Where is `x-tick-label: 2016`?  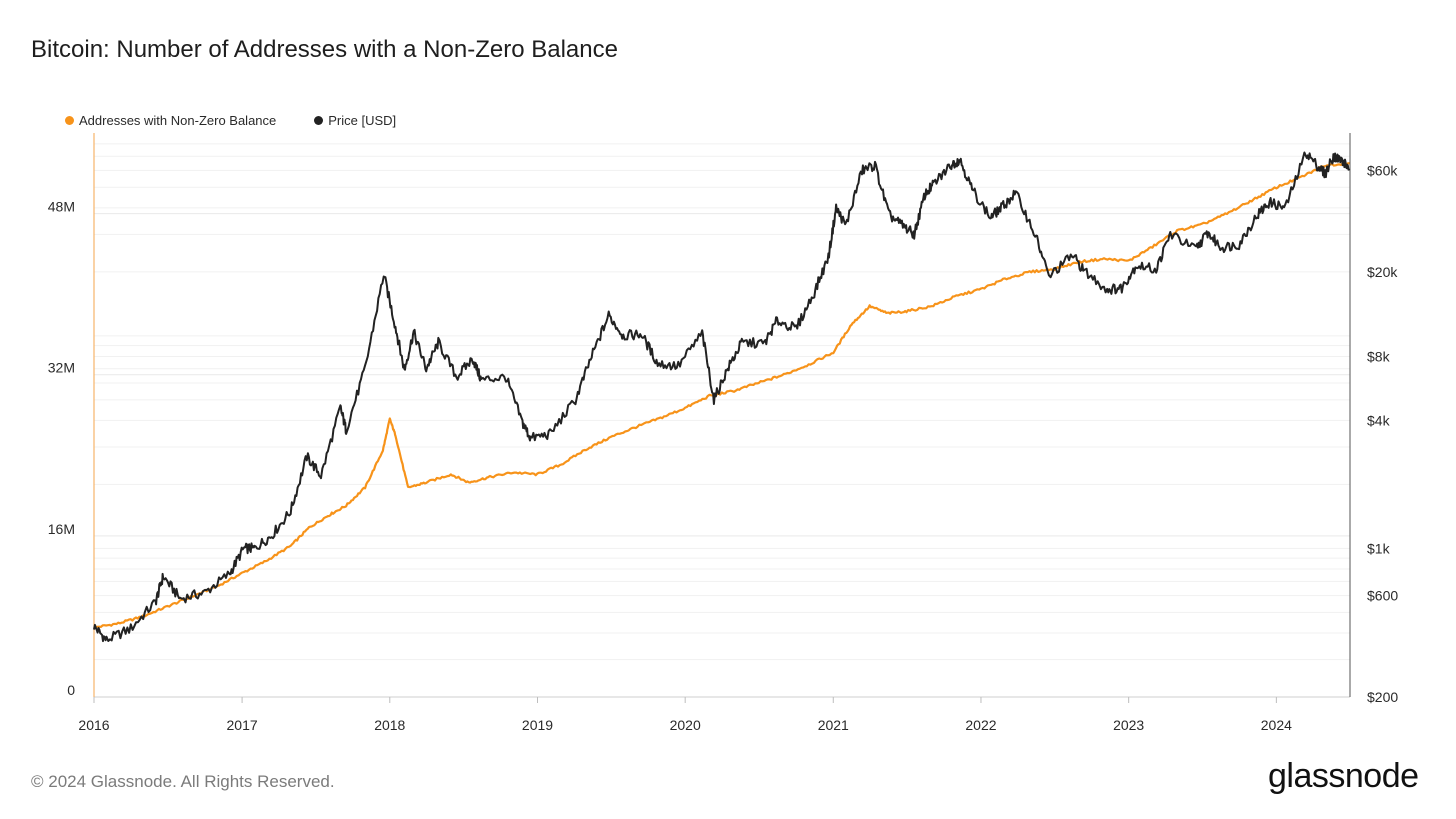
x-tick-label: 2016 is located at coordinates (93, 725).